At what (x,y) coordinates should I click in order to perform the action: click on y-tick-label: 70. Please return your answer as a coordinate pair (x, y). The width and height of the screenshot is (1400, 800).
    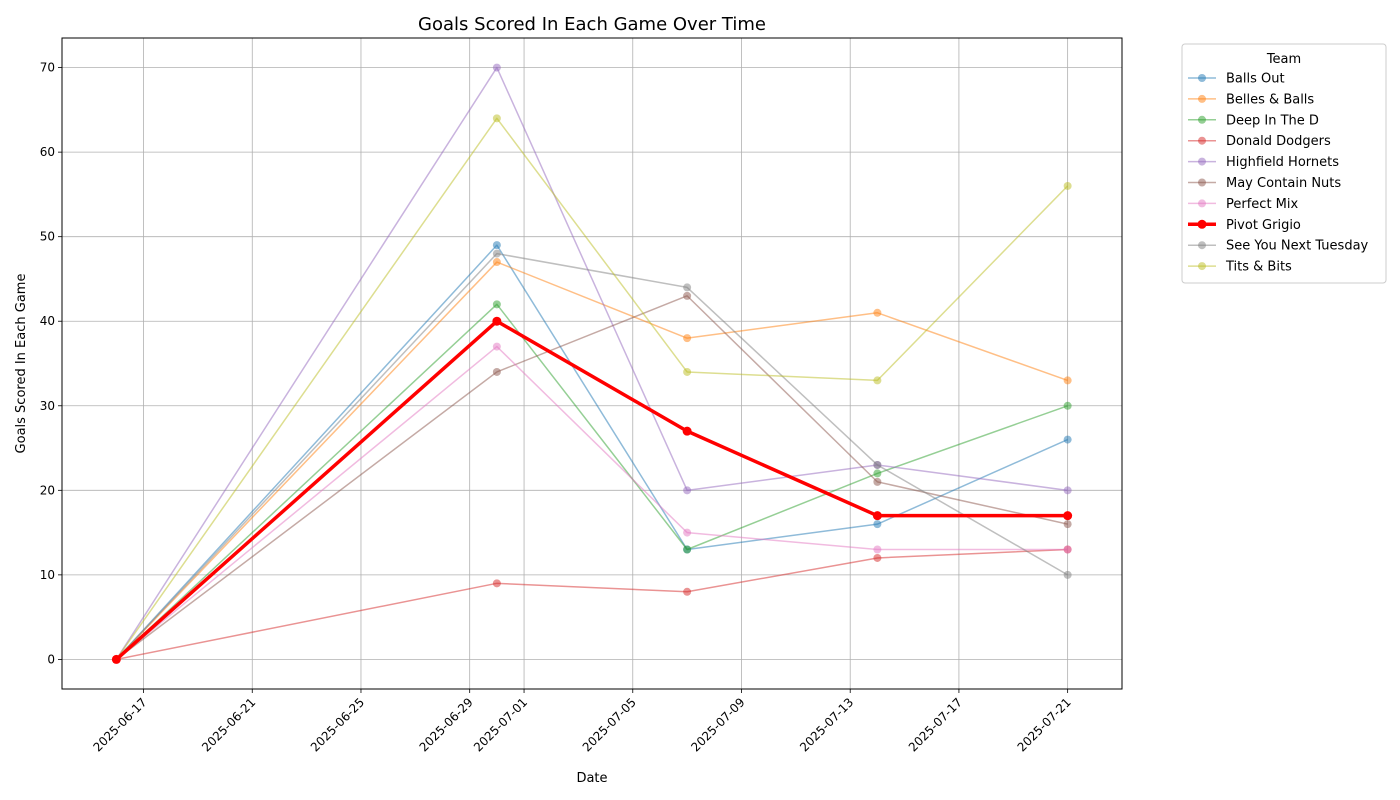
    Looking at the image, I should click on (47, 68).